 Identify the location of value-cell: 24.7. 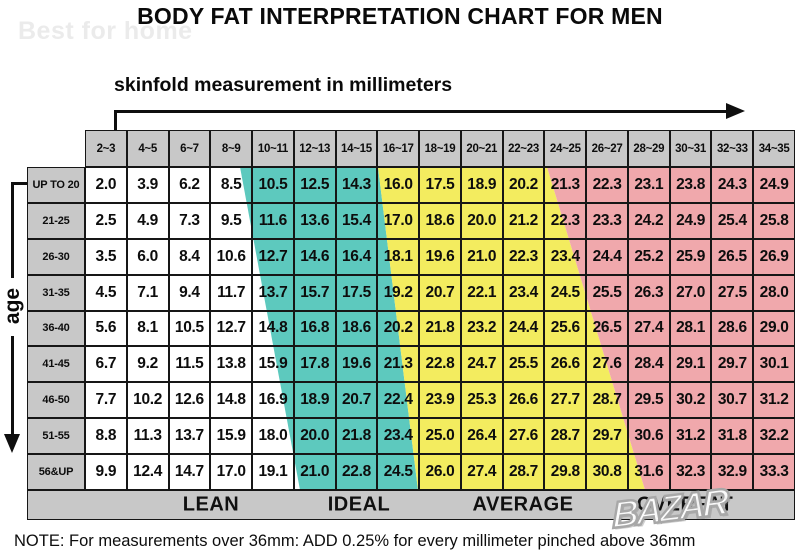
(481, 364).